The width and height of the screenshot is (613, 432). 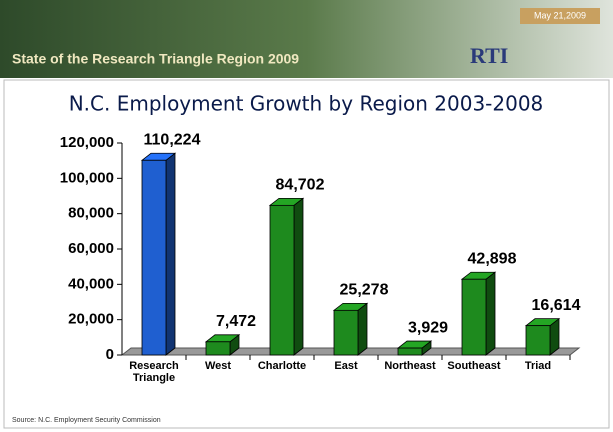 I want to click on value-label: 110,224, so click(x=172, y=139).